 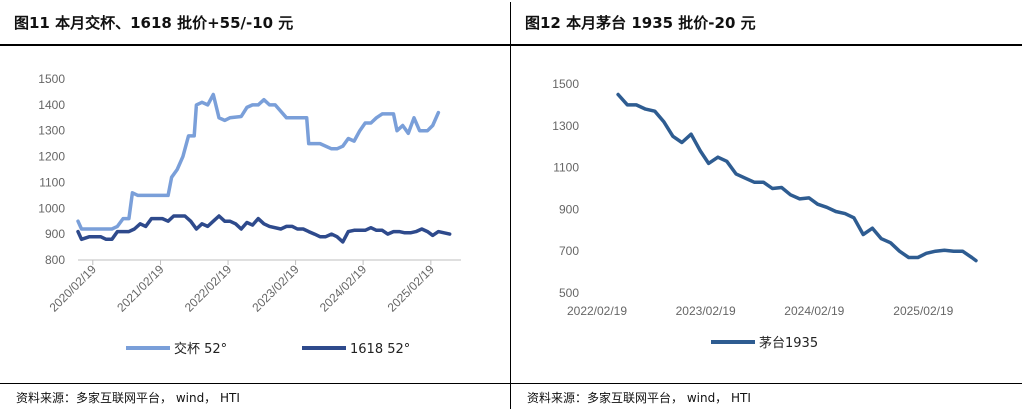 What do you see at coordinates (510, 205) in the screenshot?
I see `panel-divider` at bounding box center [510, 205].